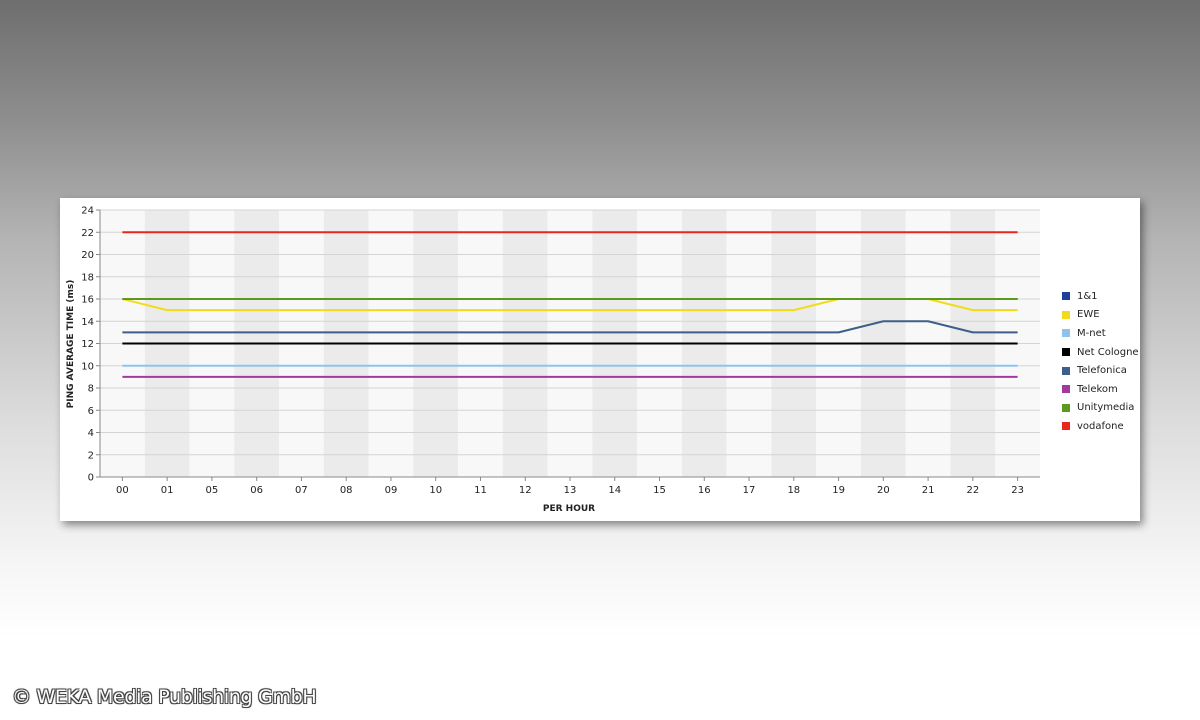 Image resolution: width=1200 pixels, height=720 pixels. I want to click on y-tick-label: 18, so click(87, 277).